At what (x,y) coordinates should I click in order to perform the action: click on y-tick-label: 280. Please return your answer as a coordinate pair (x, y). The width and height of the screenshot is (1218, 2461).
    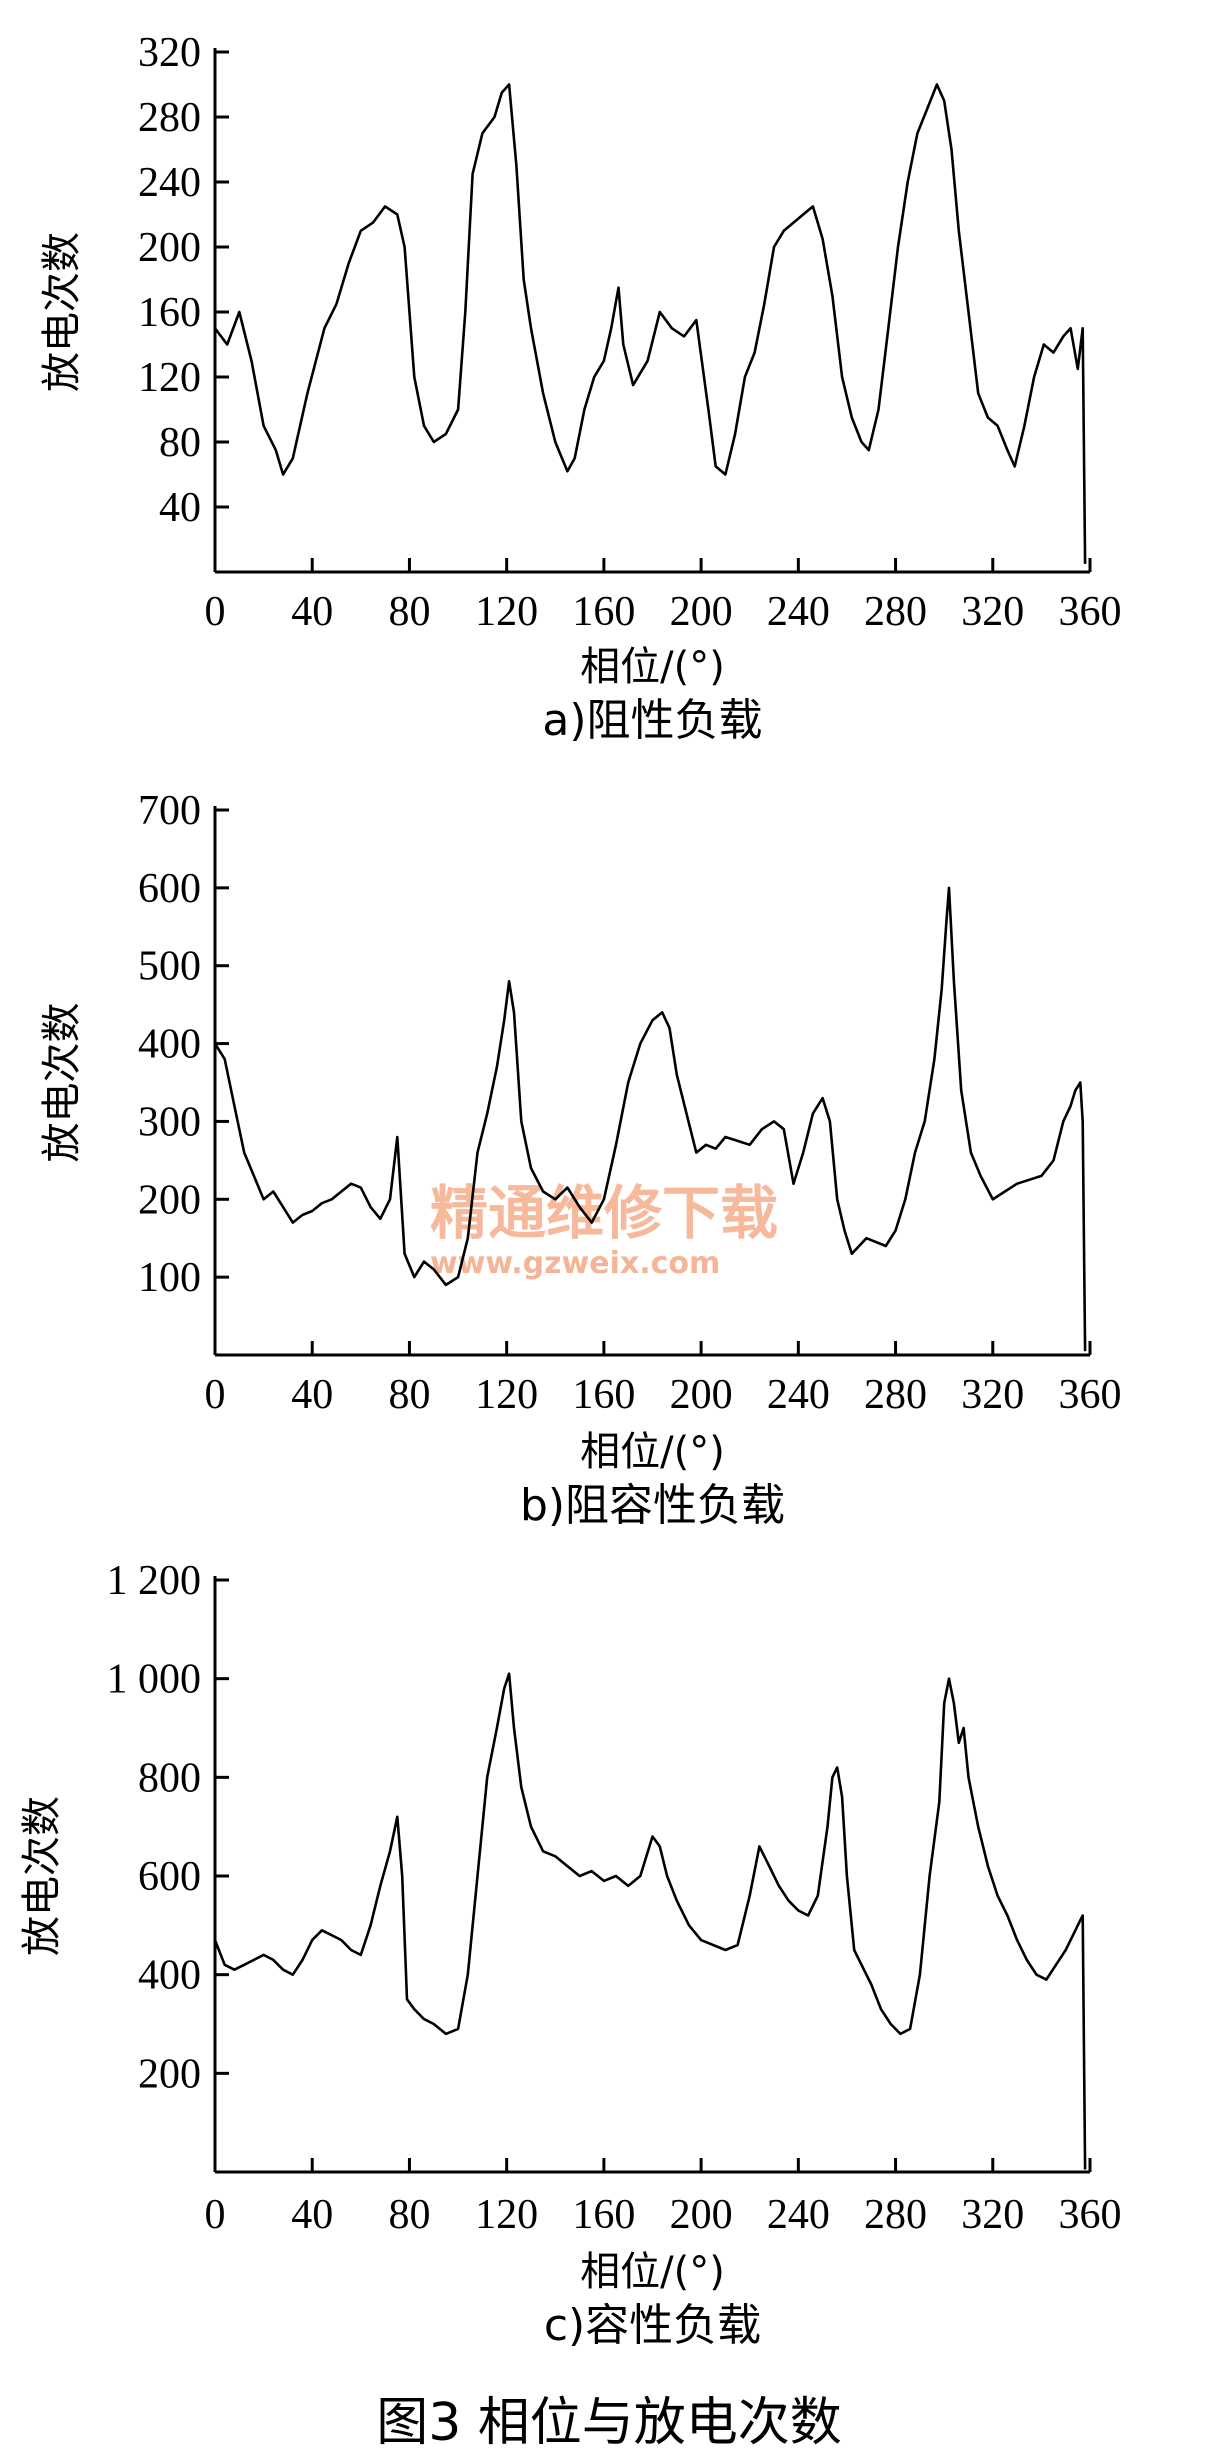
    Looking at the image, I should click on (169, 118).